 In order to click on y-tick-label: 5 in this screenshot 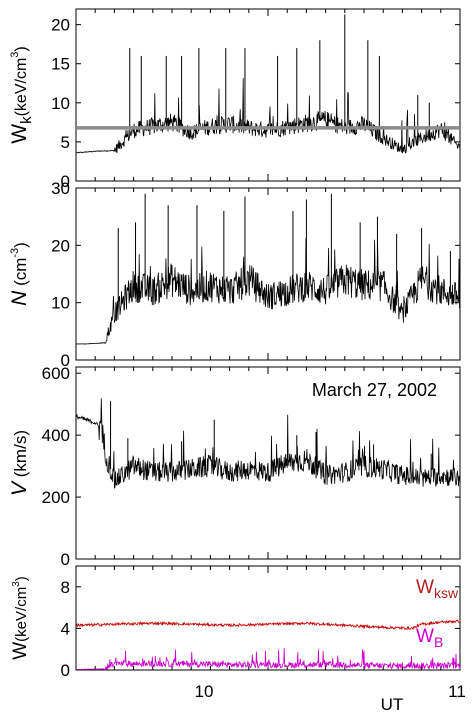, I will do `click(65, 142)`.